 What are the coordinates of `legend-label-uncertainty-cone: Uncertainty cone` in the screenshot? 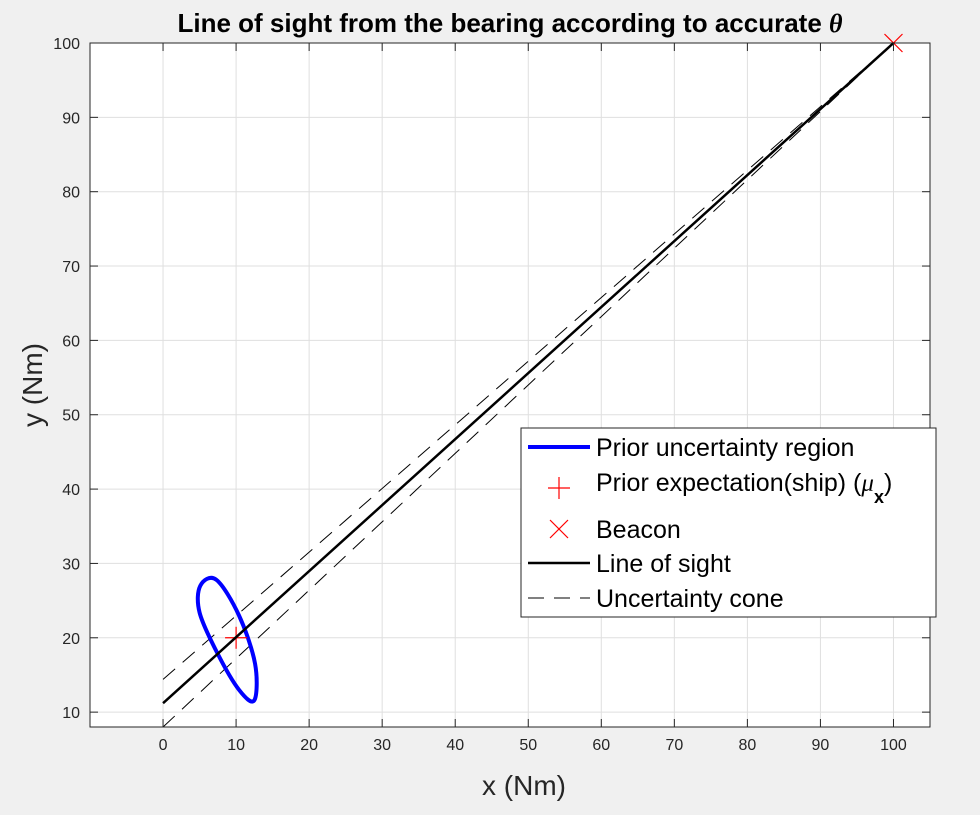 It's located at (690, 599).